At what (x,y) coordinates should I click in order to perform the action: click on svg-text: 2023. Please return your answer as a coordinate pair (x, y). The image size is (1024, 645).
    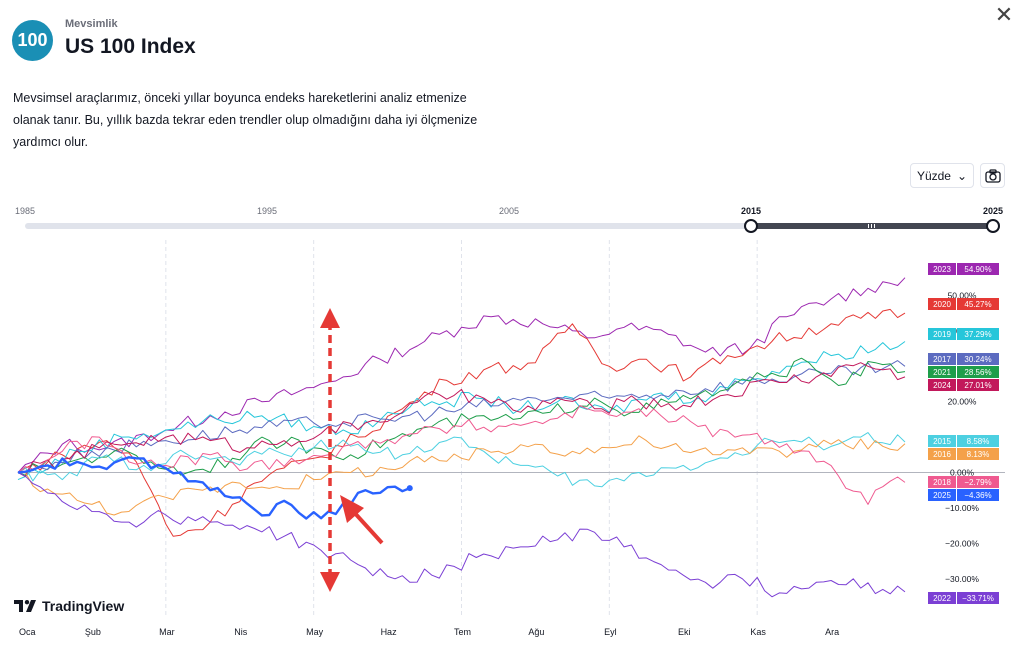
    Looking at the image, I should click on (942, 269).